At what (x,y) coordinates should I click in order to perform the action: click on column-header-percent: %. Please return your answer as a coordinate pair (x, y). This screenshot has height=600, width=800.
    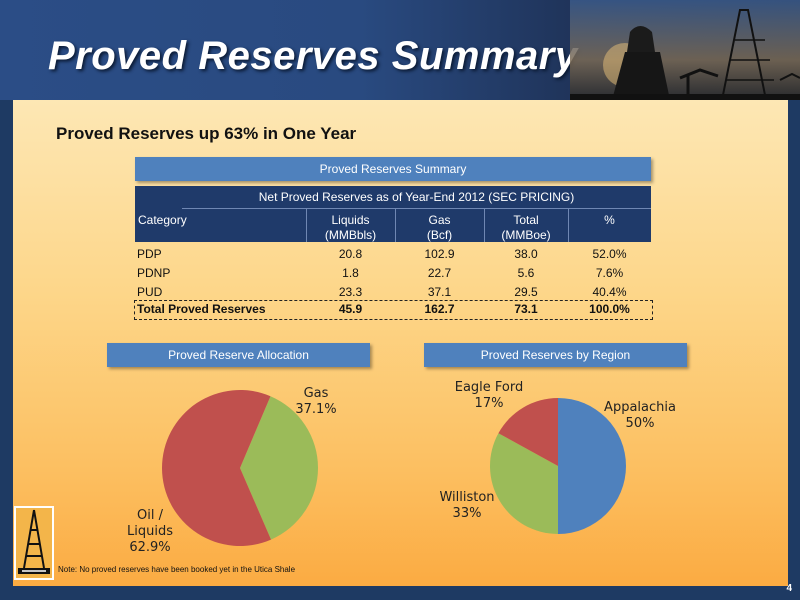
    Looking at the image, I should click on (609, 220).